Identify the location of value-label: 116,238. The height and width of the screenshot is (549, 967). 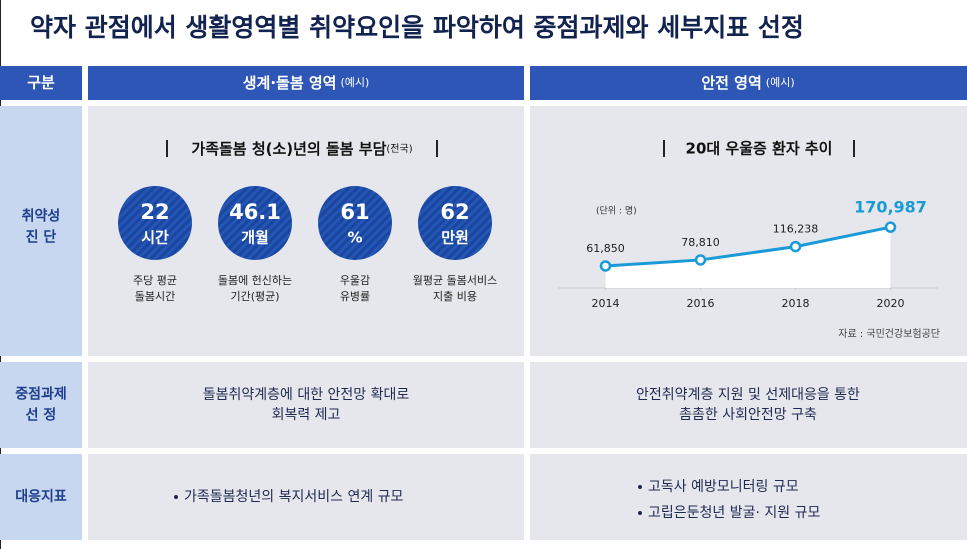
(796, 229).